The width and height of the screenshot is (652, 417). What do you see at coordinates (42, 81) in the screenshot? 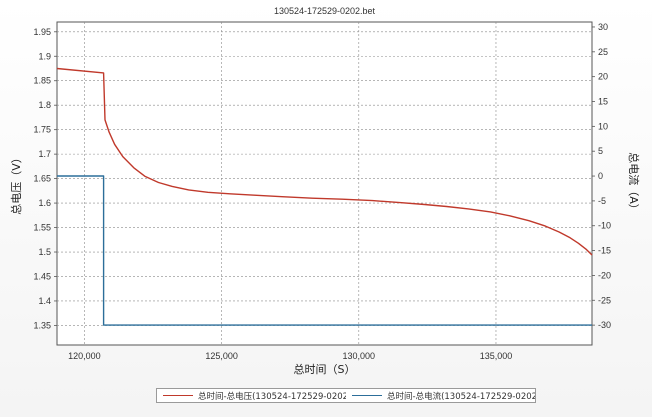
I see `y-left-tick-label: 1.85` at bounding box center [42, 81].